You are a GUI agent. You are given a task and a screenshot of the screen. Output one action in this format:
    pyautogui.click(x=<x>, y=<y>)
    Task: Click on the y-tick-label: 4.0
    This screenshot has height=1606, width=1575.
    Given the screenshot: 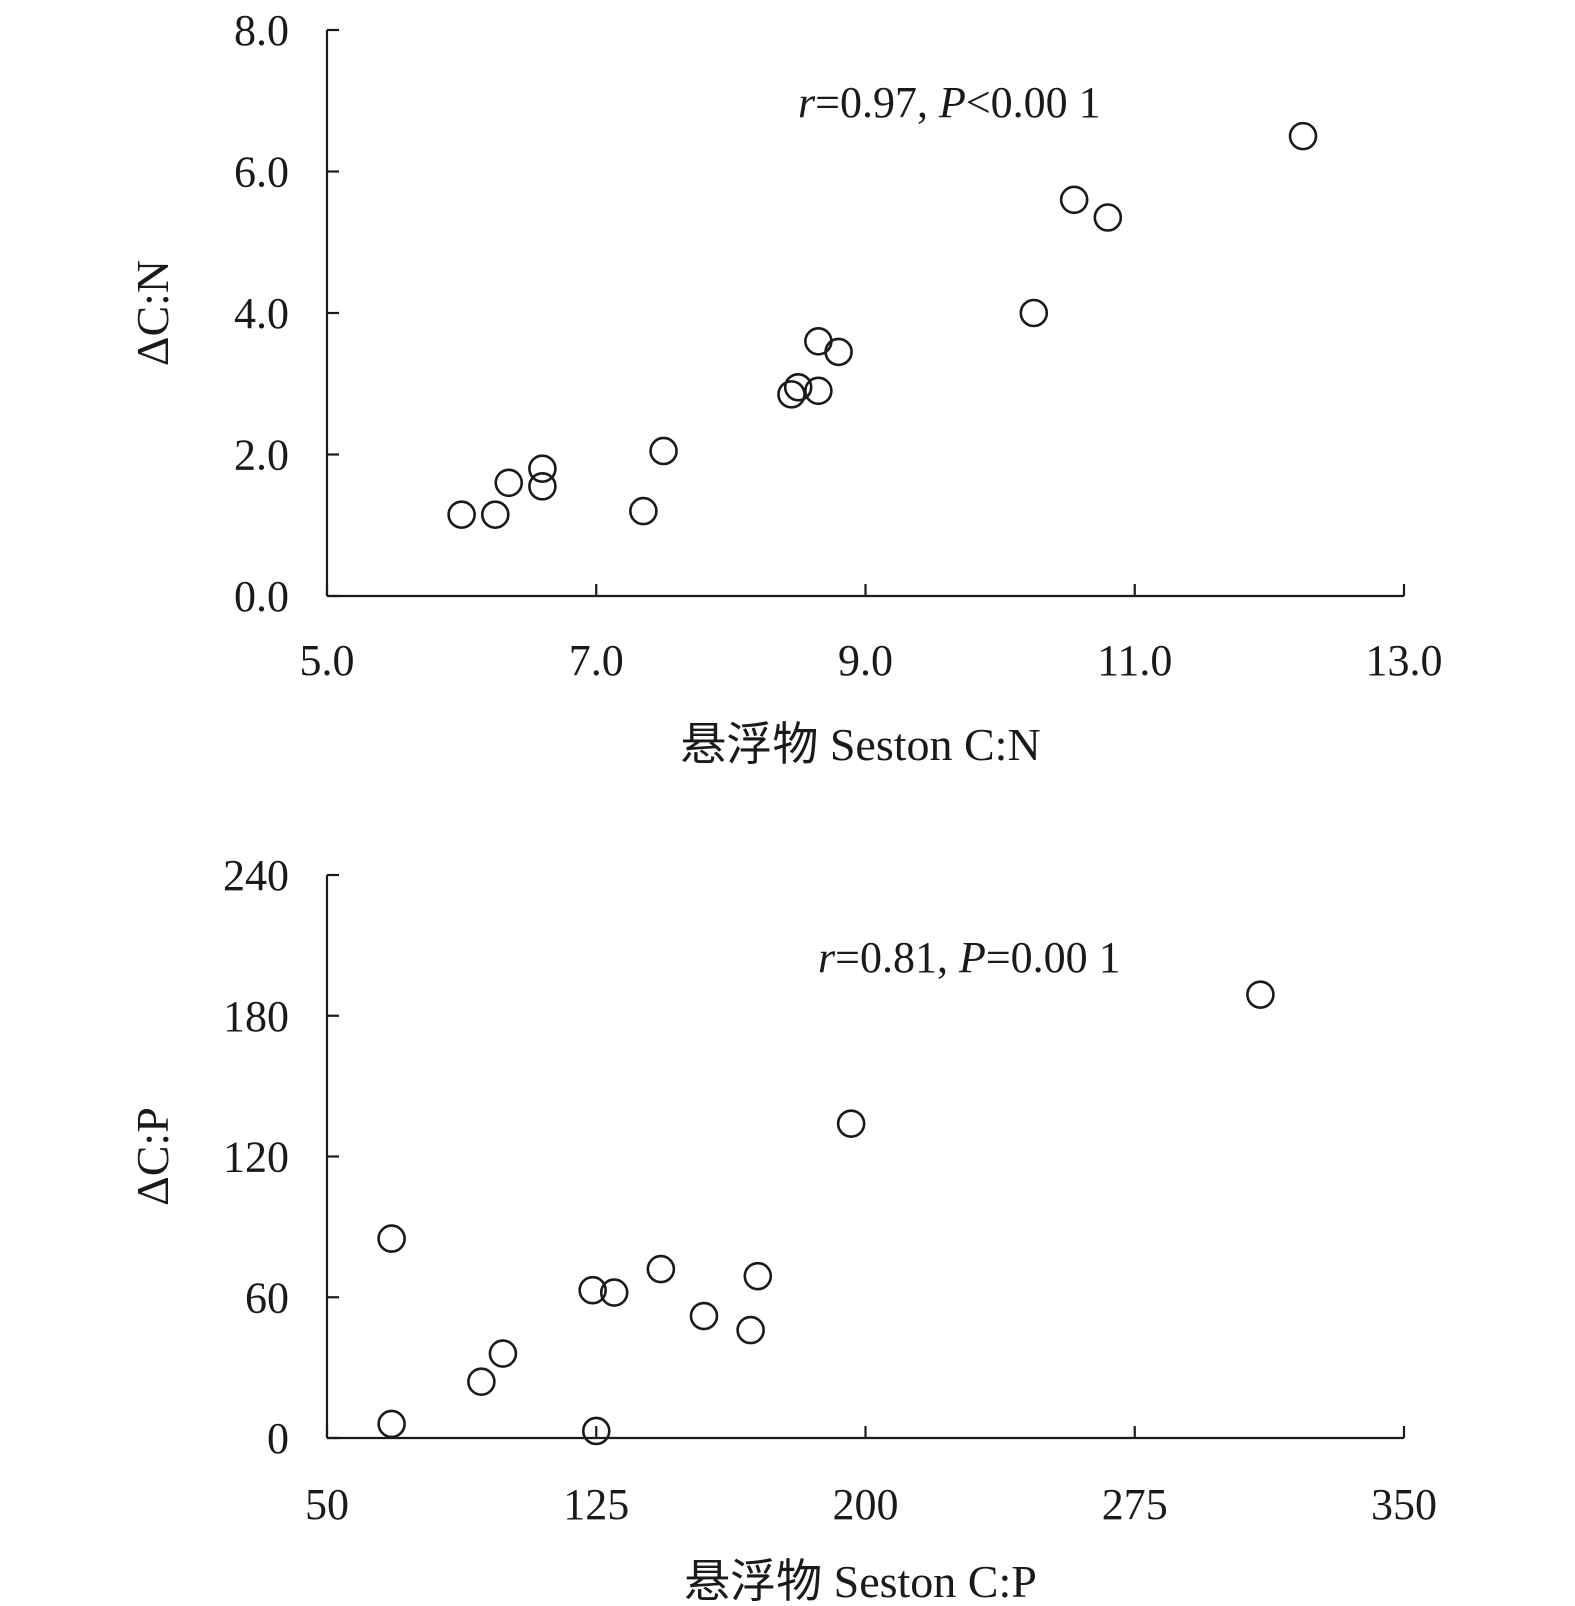 What is the action you would take?
    pyautogui.click(x=261, y=313)
    